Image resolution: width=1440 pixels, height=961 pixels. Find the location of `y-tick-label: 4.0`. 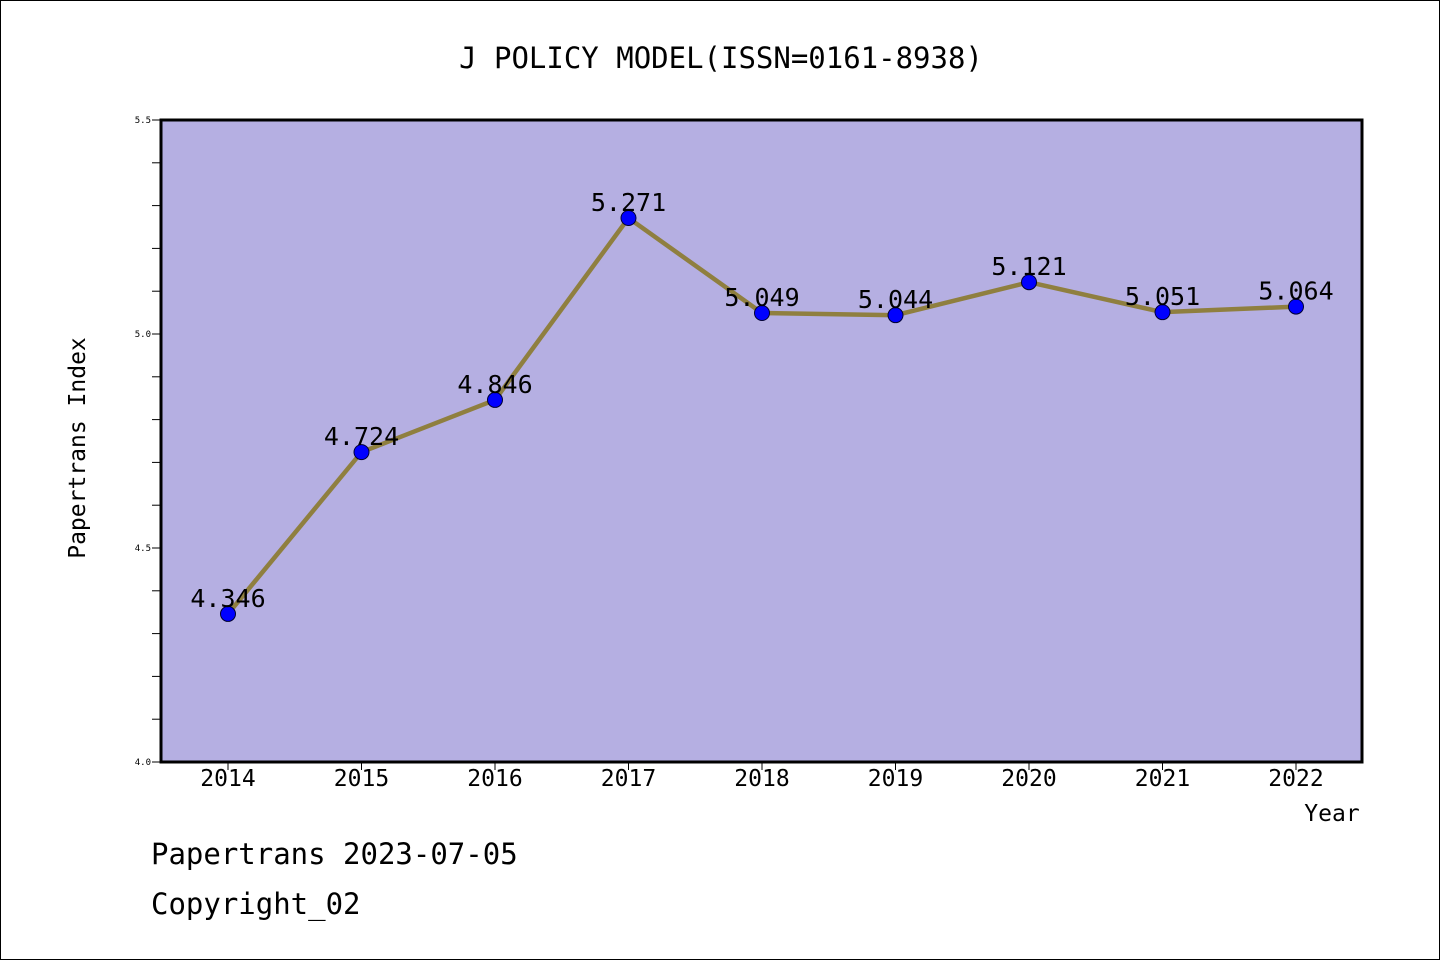

y-tick-label: 4.0 is located at coordinates (143, 763).